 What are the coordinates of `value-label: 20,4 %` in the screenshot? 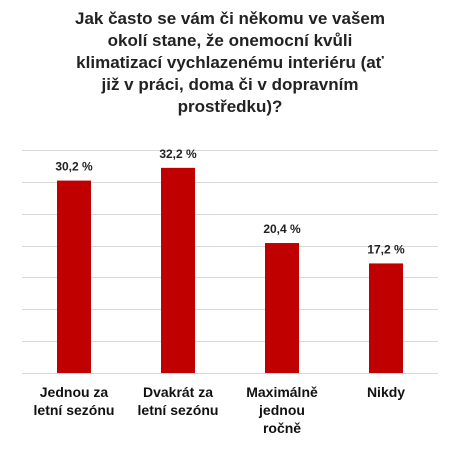 It's located at (282, 229).